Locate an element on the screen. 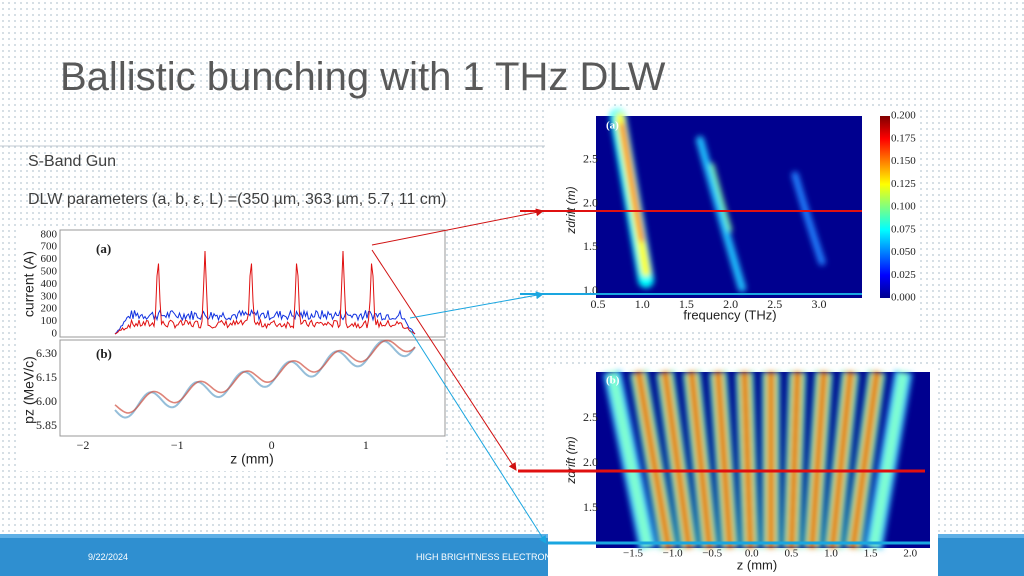 This screenshot has height=576, width=1024. footer-text: HIGH BRIGHTNESS ELECTRON BEA is located at coordinates (494, 557).